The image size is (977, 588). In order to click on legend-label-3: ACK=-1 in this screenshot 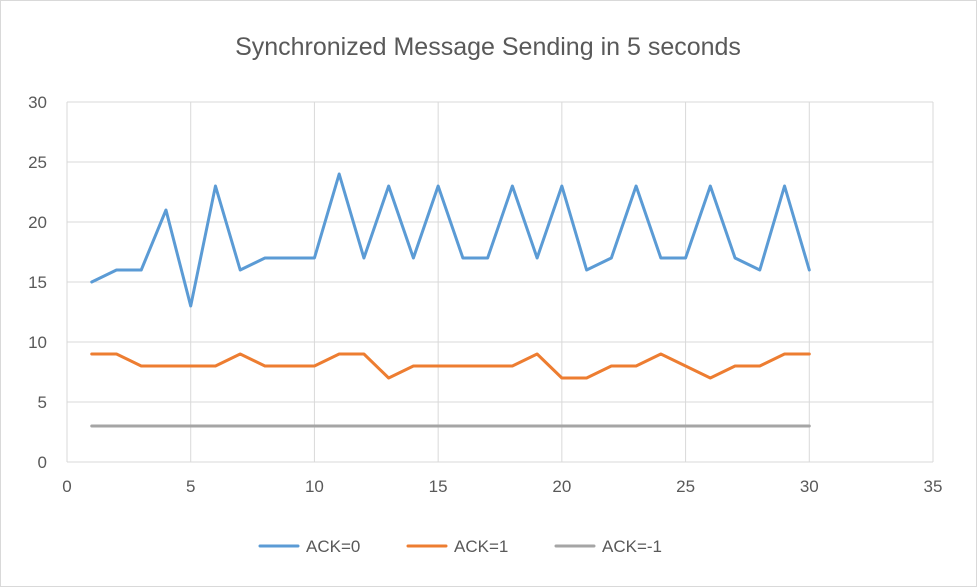, I will do `click(632, 546)`.